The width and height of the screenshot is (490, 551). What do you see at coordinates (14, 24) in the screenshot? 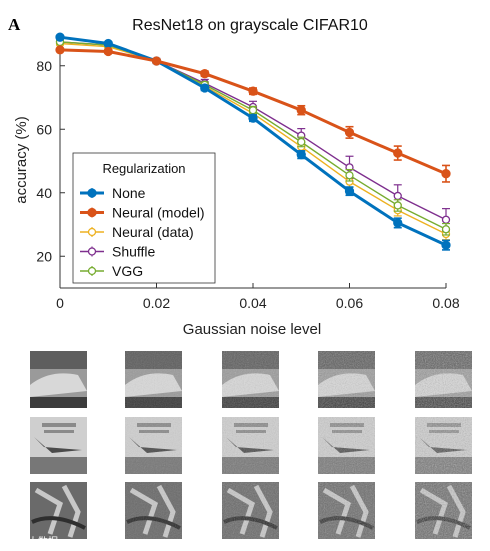
I see `panel-letter: A` at bounding box center [14, 24].